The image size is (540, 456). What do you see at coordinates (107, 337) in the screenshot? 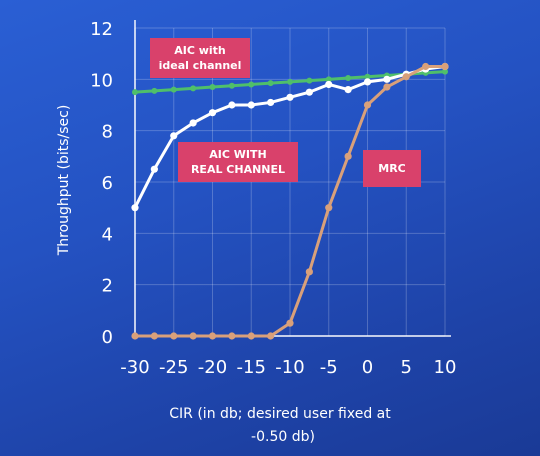
I see `y-tick-label: 0` at bounding box center [107, 337].